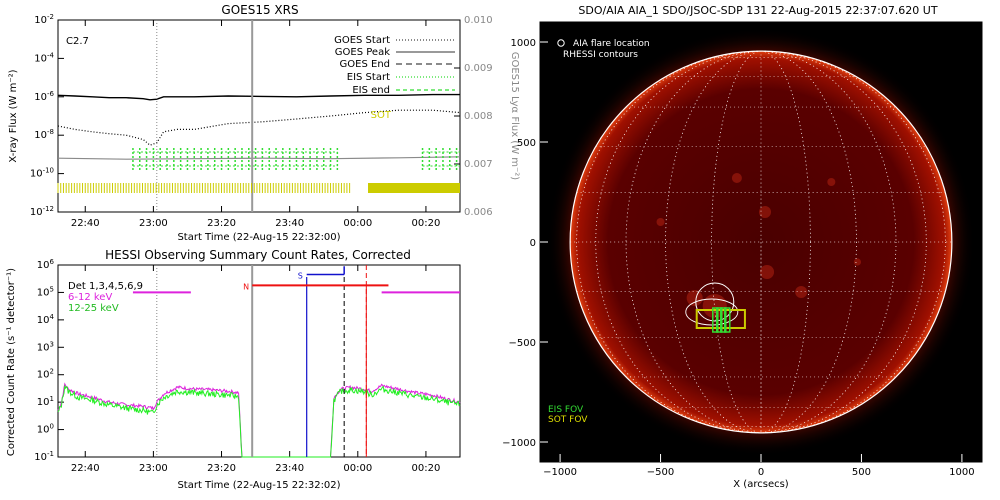  Describe the element at coordinates (478, 164) in the screenshot. I see `goes-y2tick-label: 0.007` at that location.